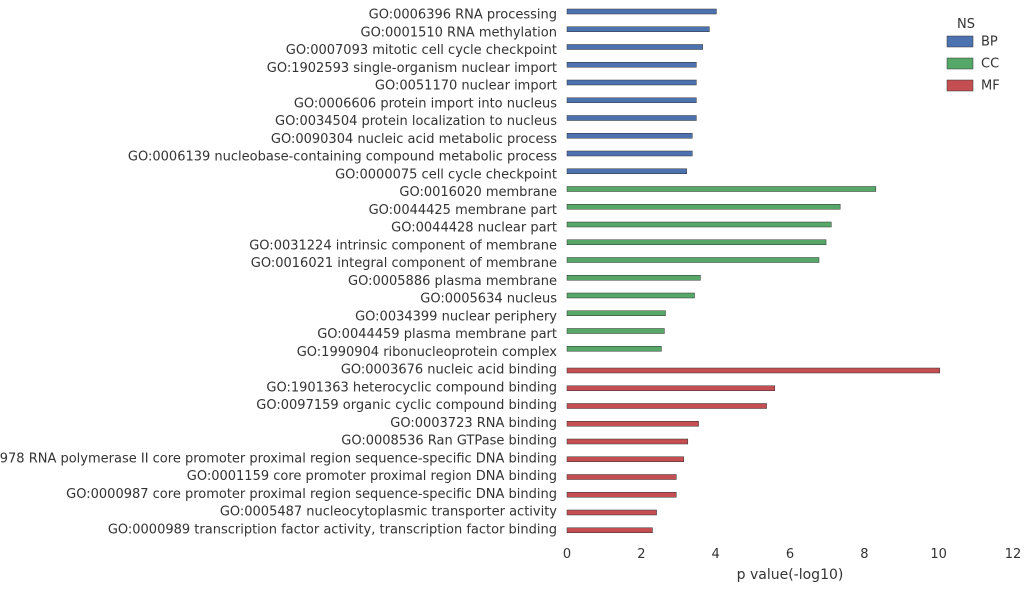 Image resolution: width=1027 pixels, height=591 pixels. What do you see at coordinates (488, 299) in the screenshot?
I see `y-tick-label: GO:0005634 nucleus` at bounding box center [488, 299].